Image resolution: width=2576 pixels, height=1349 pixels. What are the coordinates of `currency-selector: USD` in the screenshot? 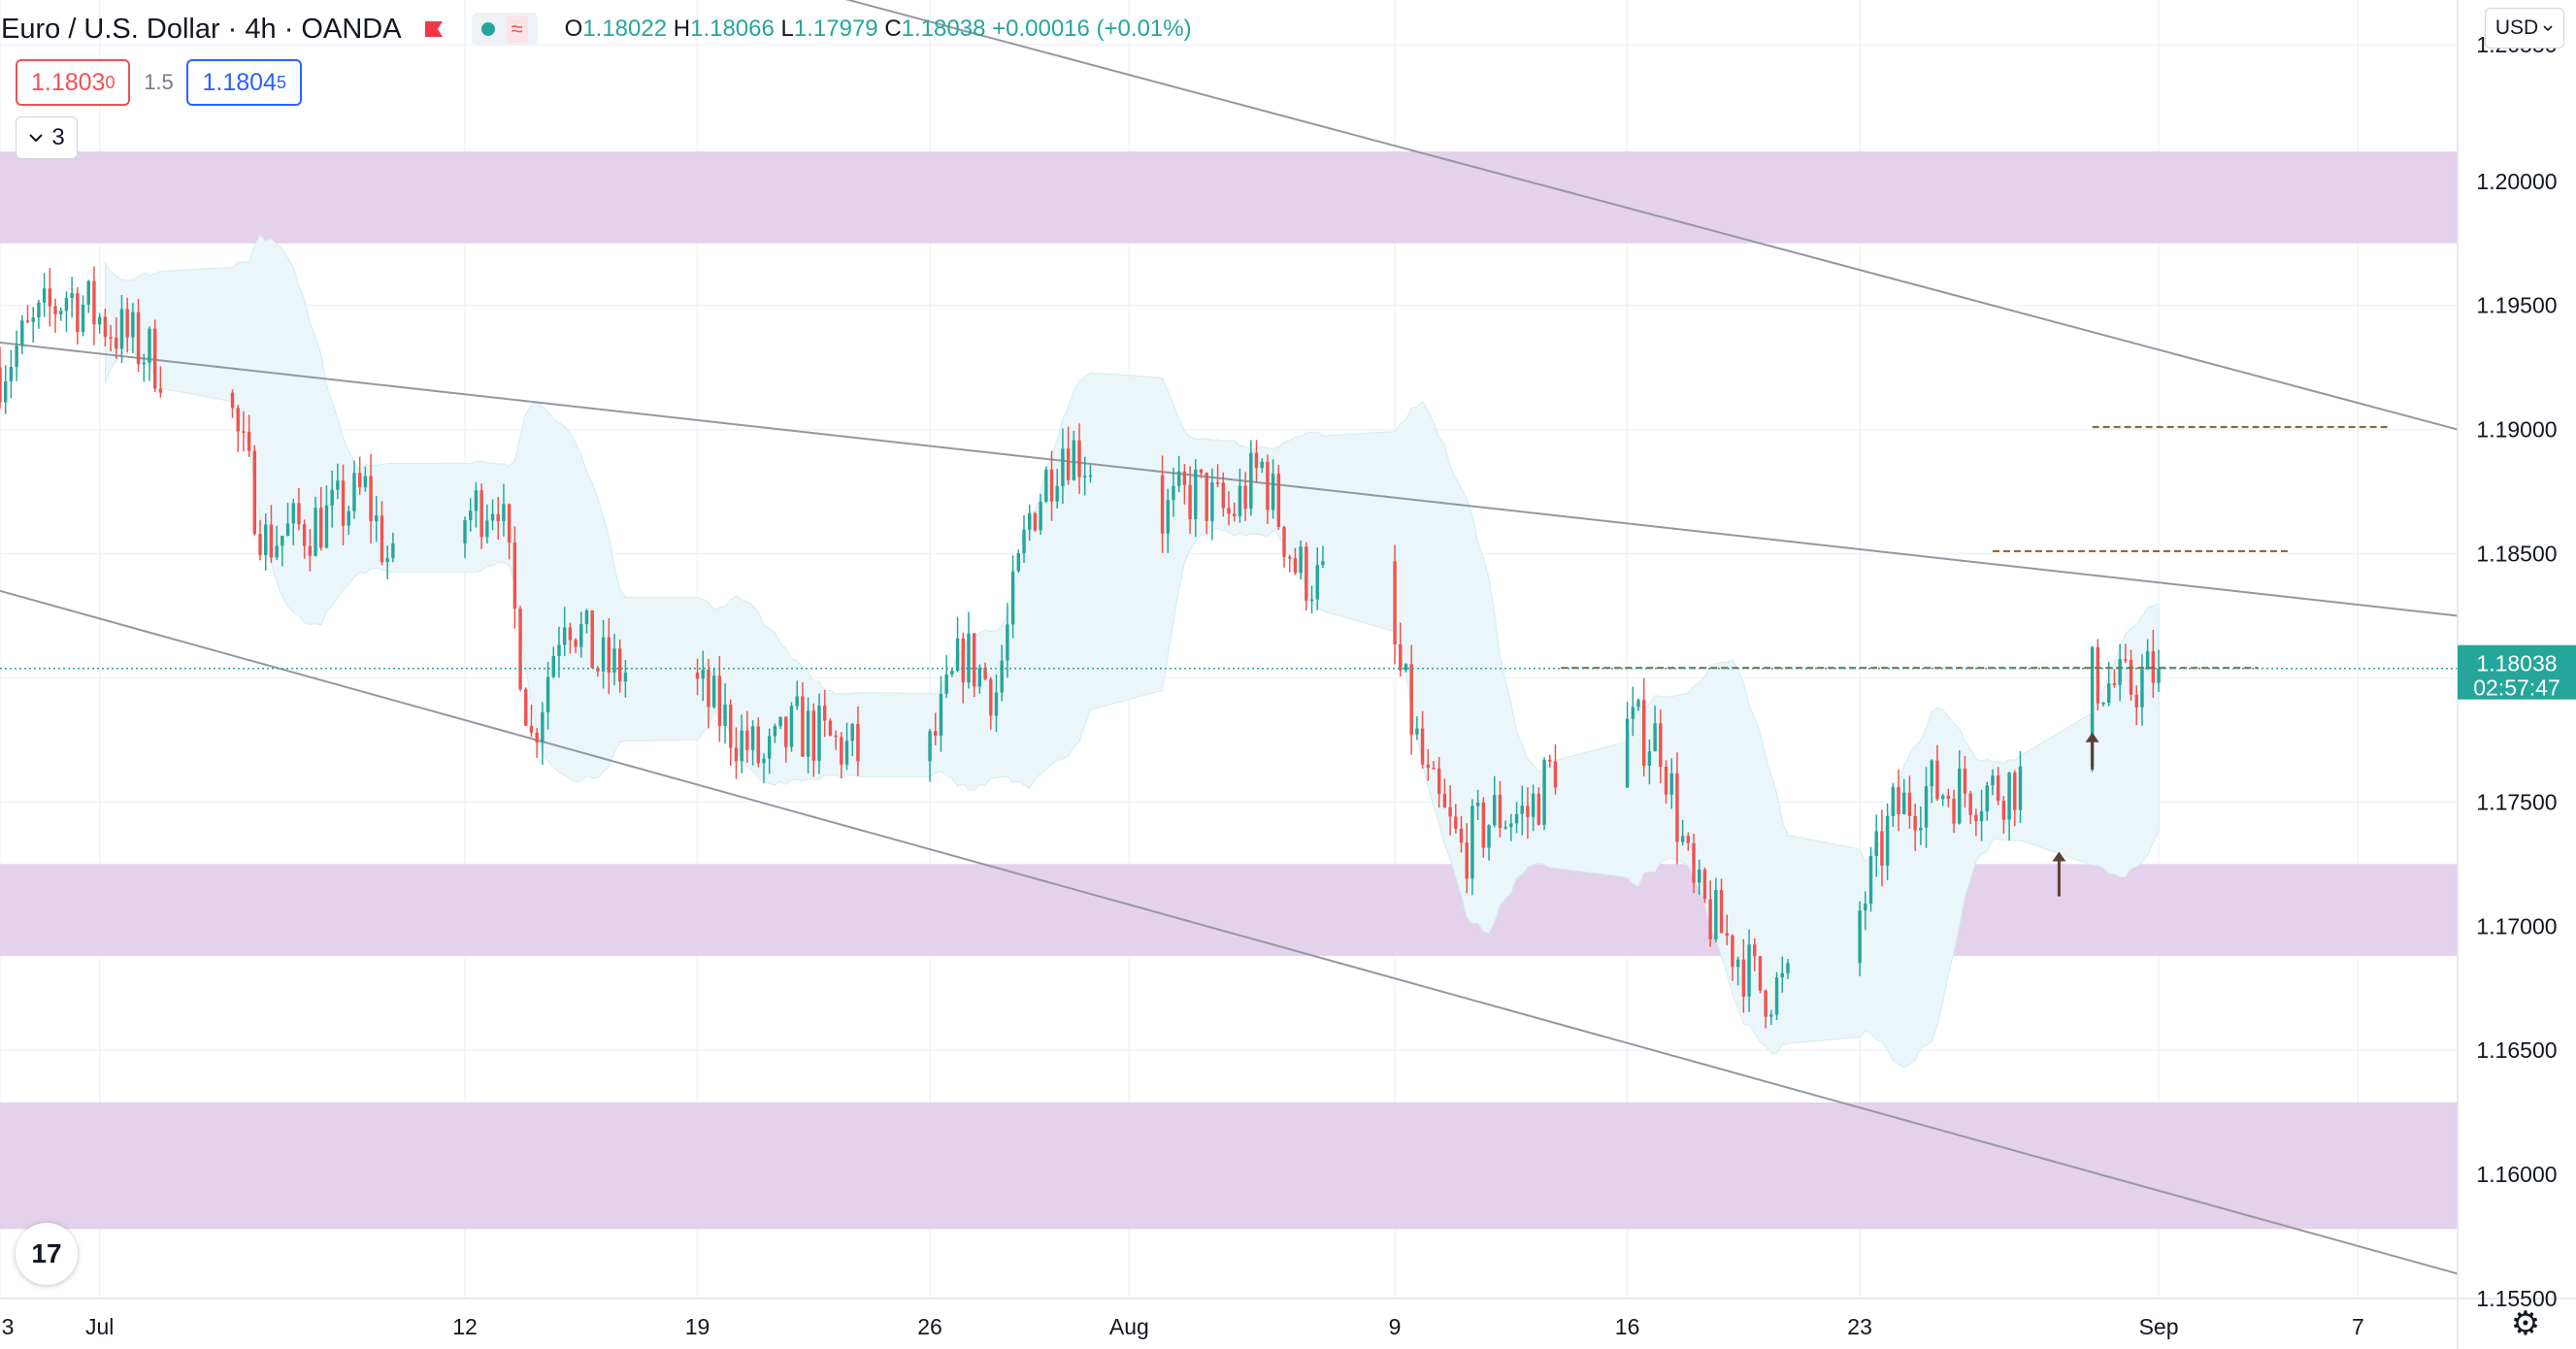 It's located at (2524, 28).